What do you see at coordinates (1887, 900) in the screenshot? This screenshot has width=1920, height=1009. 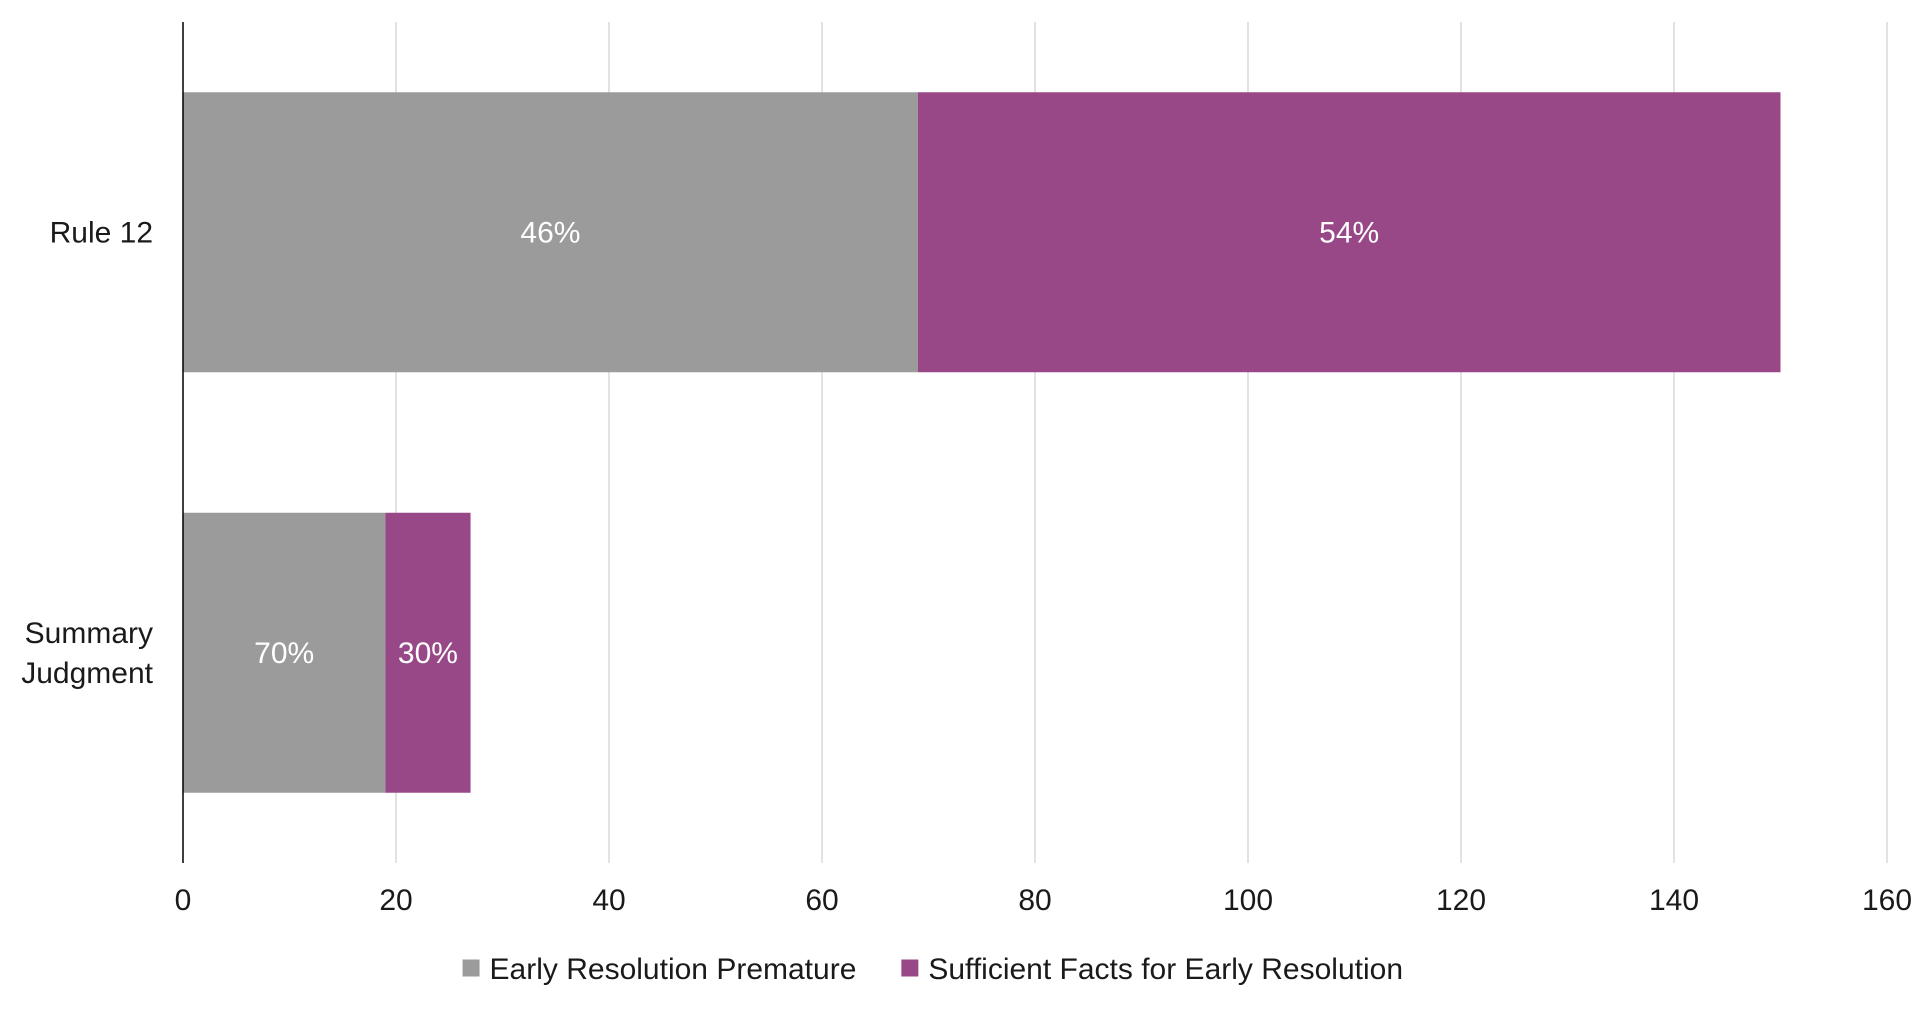 I see `x-tick-label: 160` at bounding box center [1887, 900].